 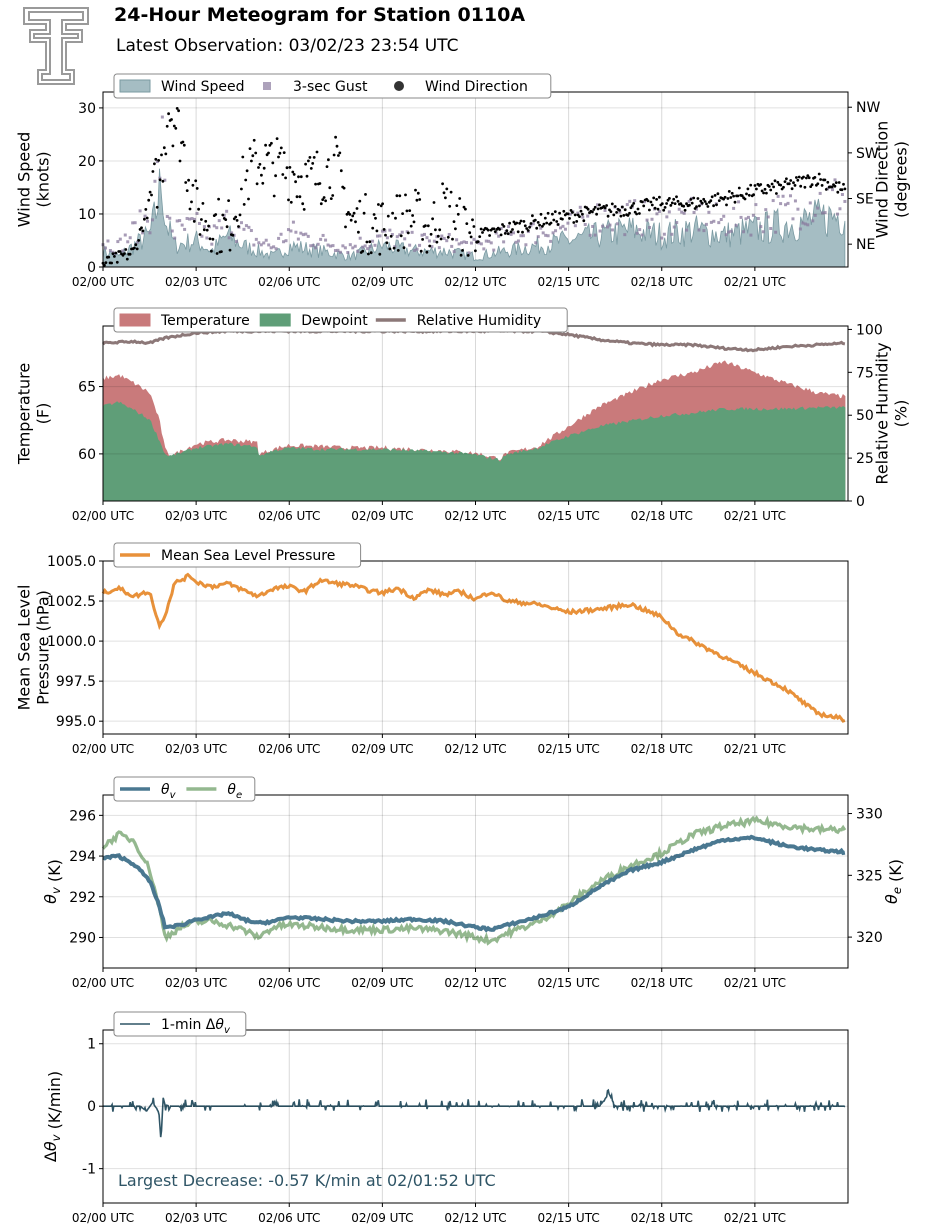 What do you see at coordinates (103, 1218) in the screenshot?
I see `x-tick-label: 02/00 UTC` at bounding box center [103, 1218].